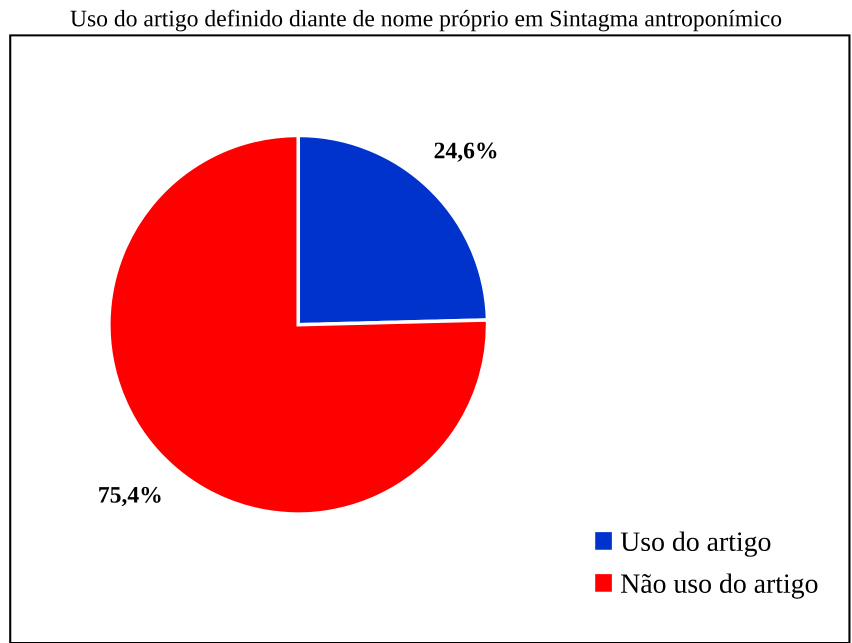 The image size is (852, 643). Describe the element at coordinates (719, 586) in the screenshot. I see `legend-label: Não uso do artigo` at that location.